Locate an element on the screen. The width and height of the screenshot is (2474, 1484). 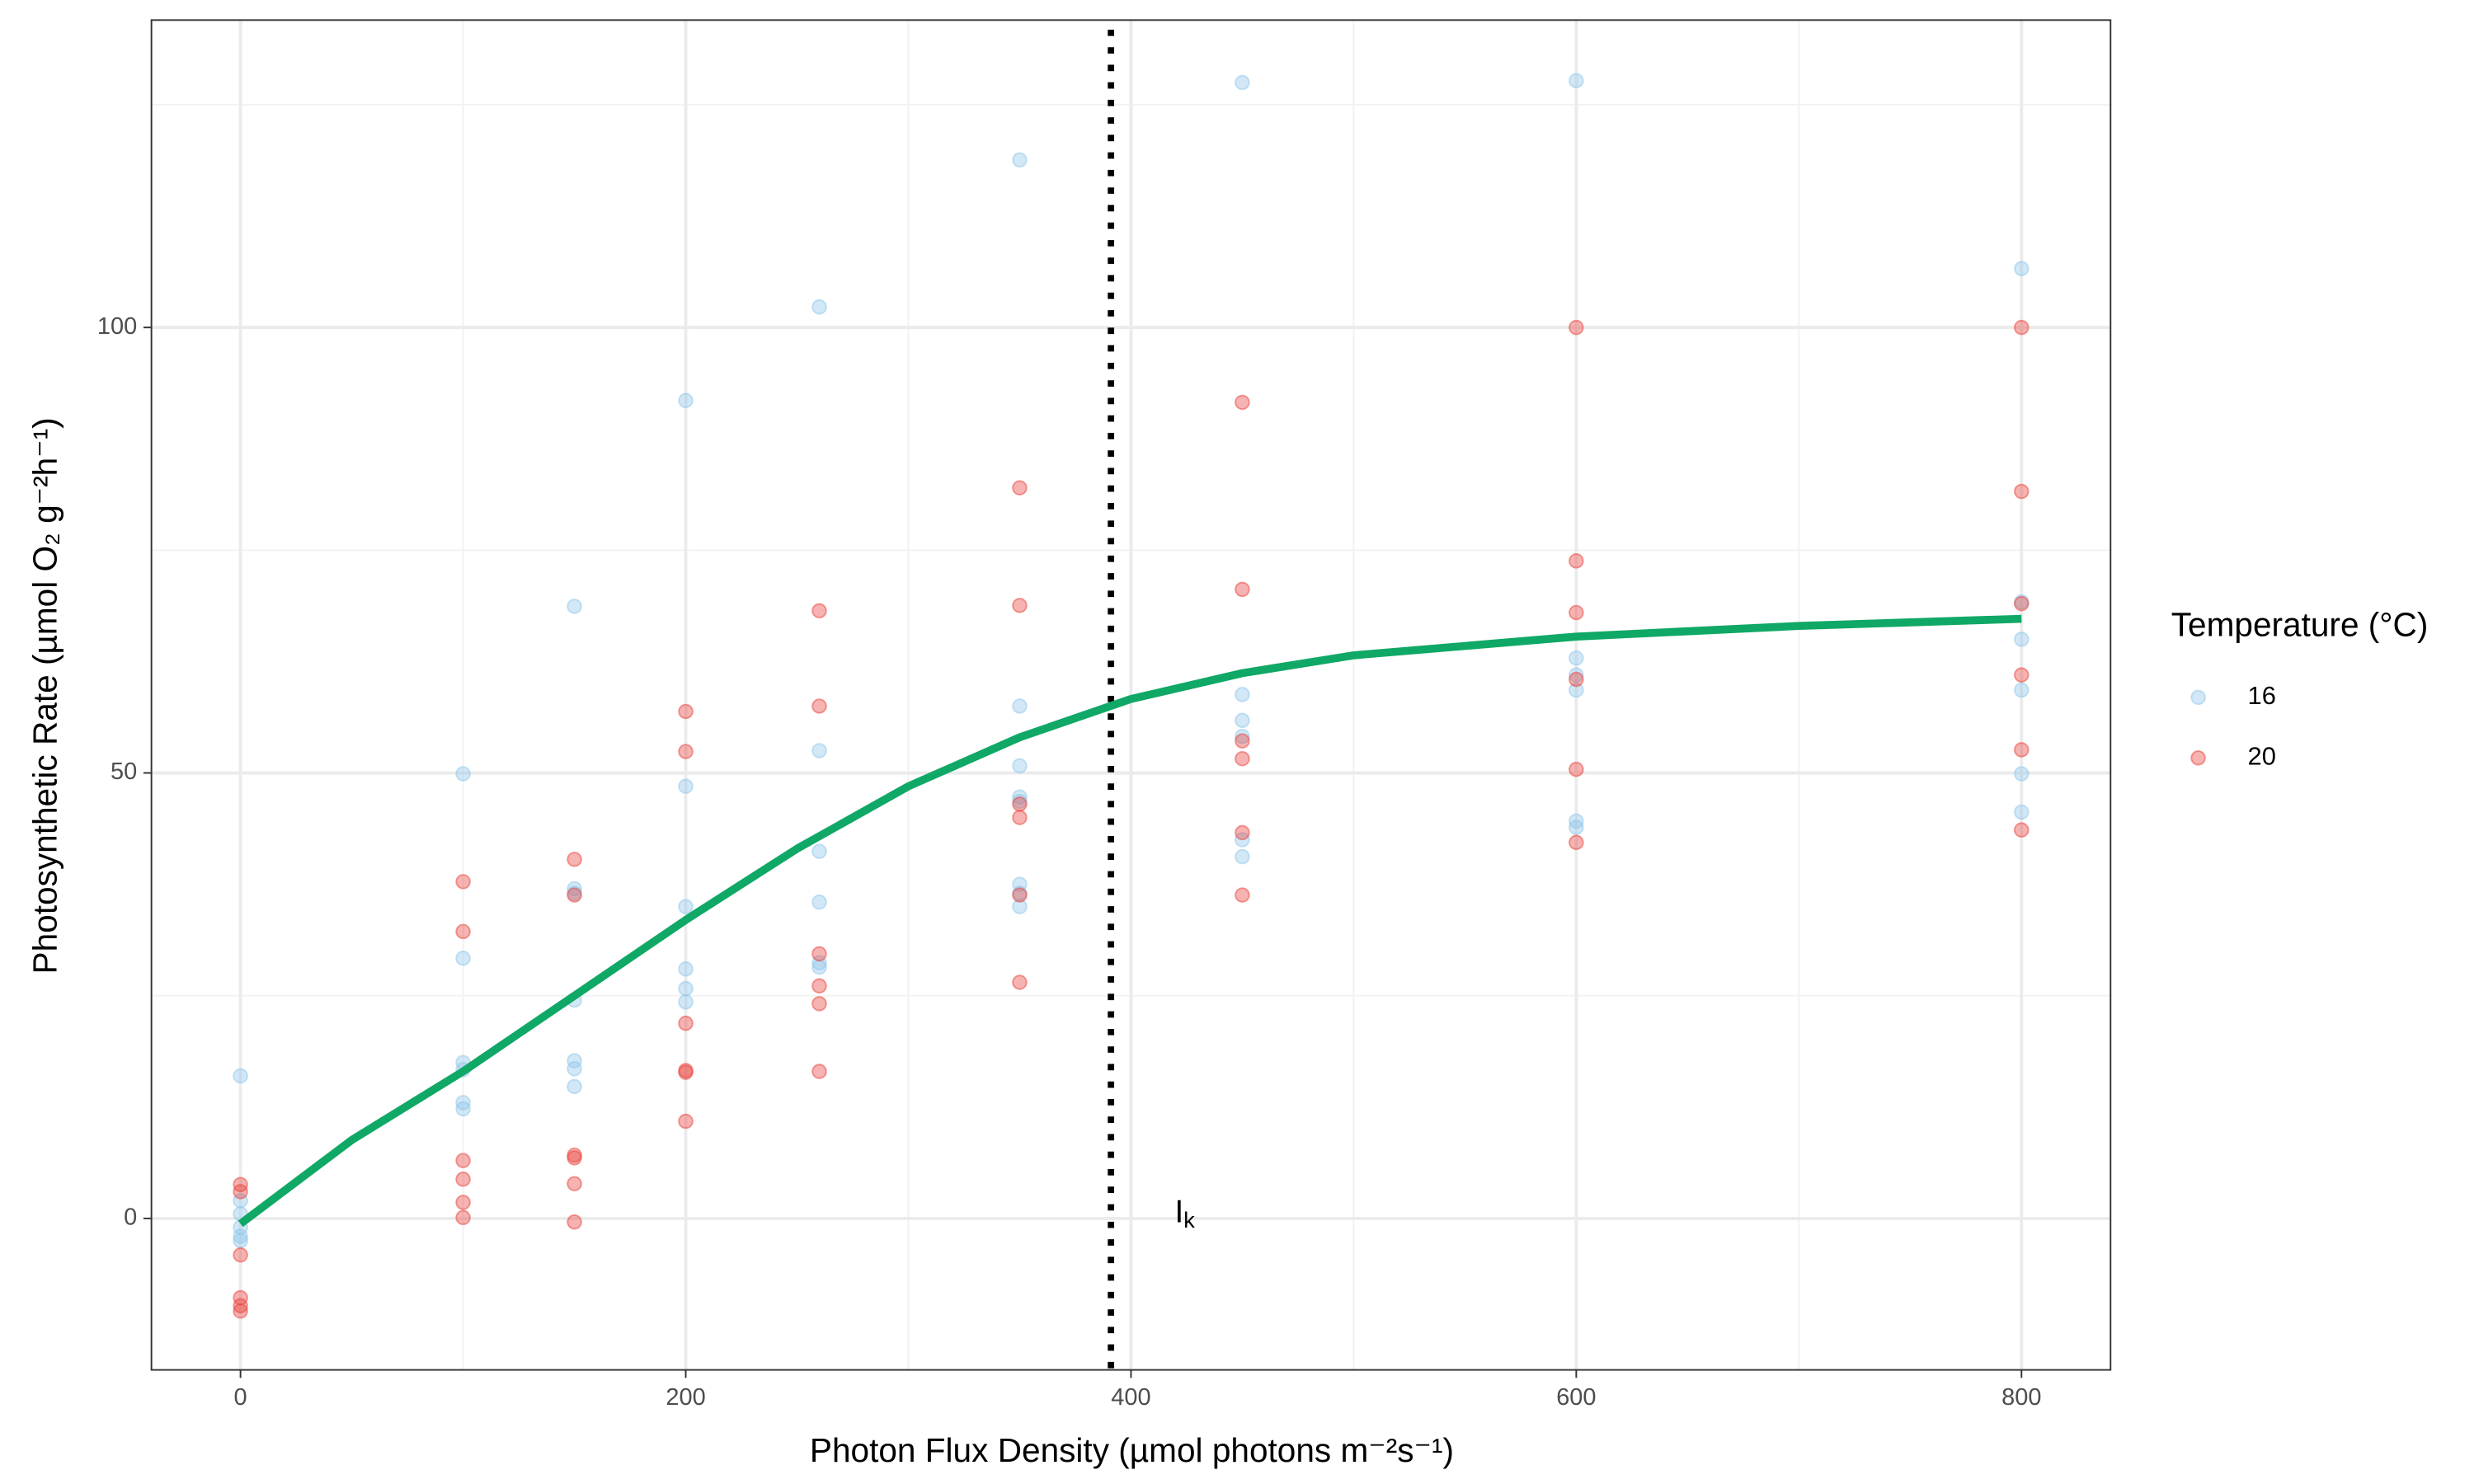
y-tick-label: 50 is located at coordinates (124, 771).